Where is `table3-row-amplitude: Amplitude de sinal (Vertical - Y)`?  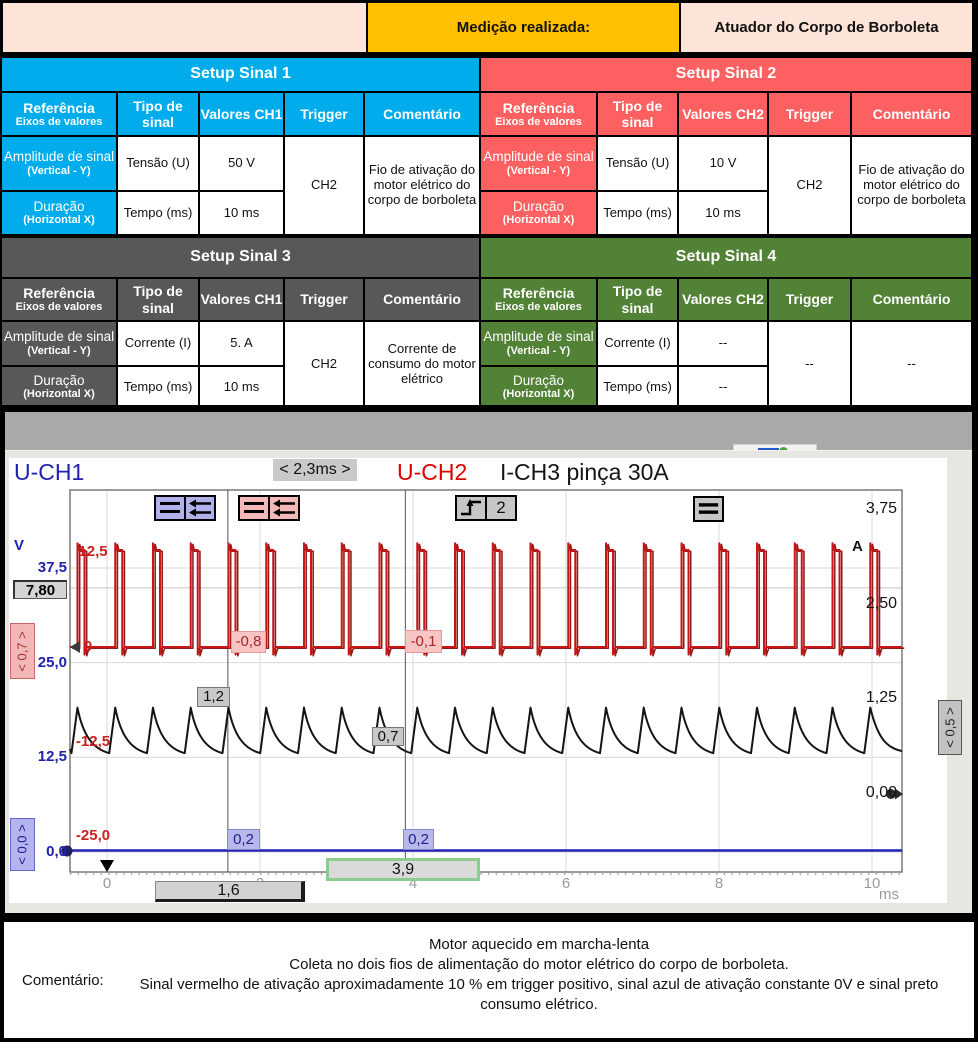 table3-row-amplitude: Amplitude de sinal (Vertical - Y) is located at coordinates (59, 343).